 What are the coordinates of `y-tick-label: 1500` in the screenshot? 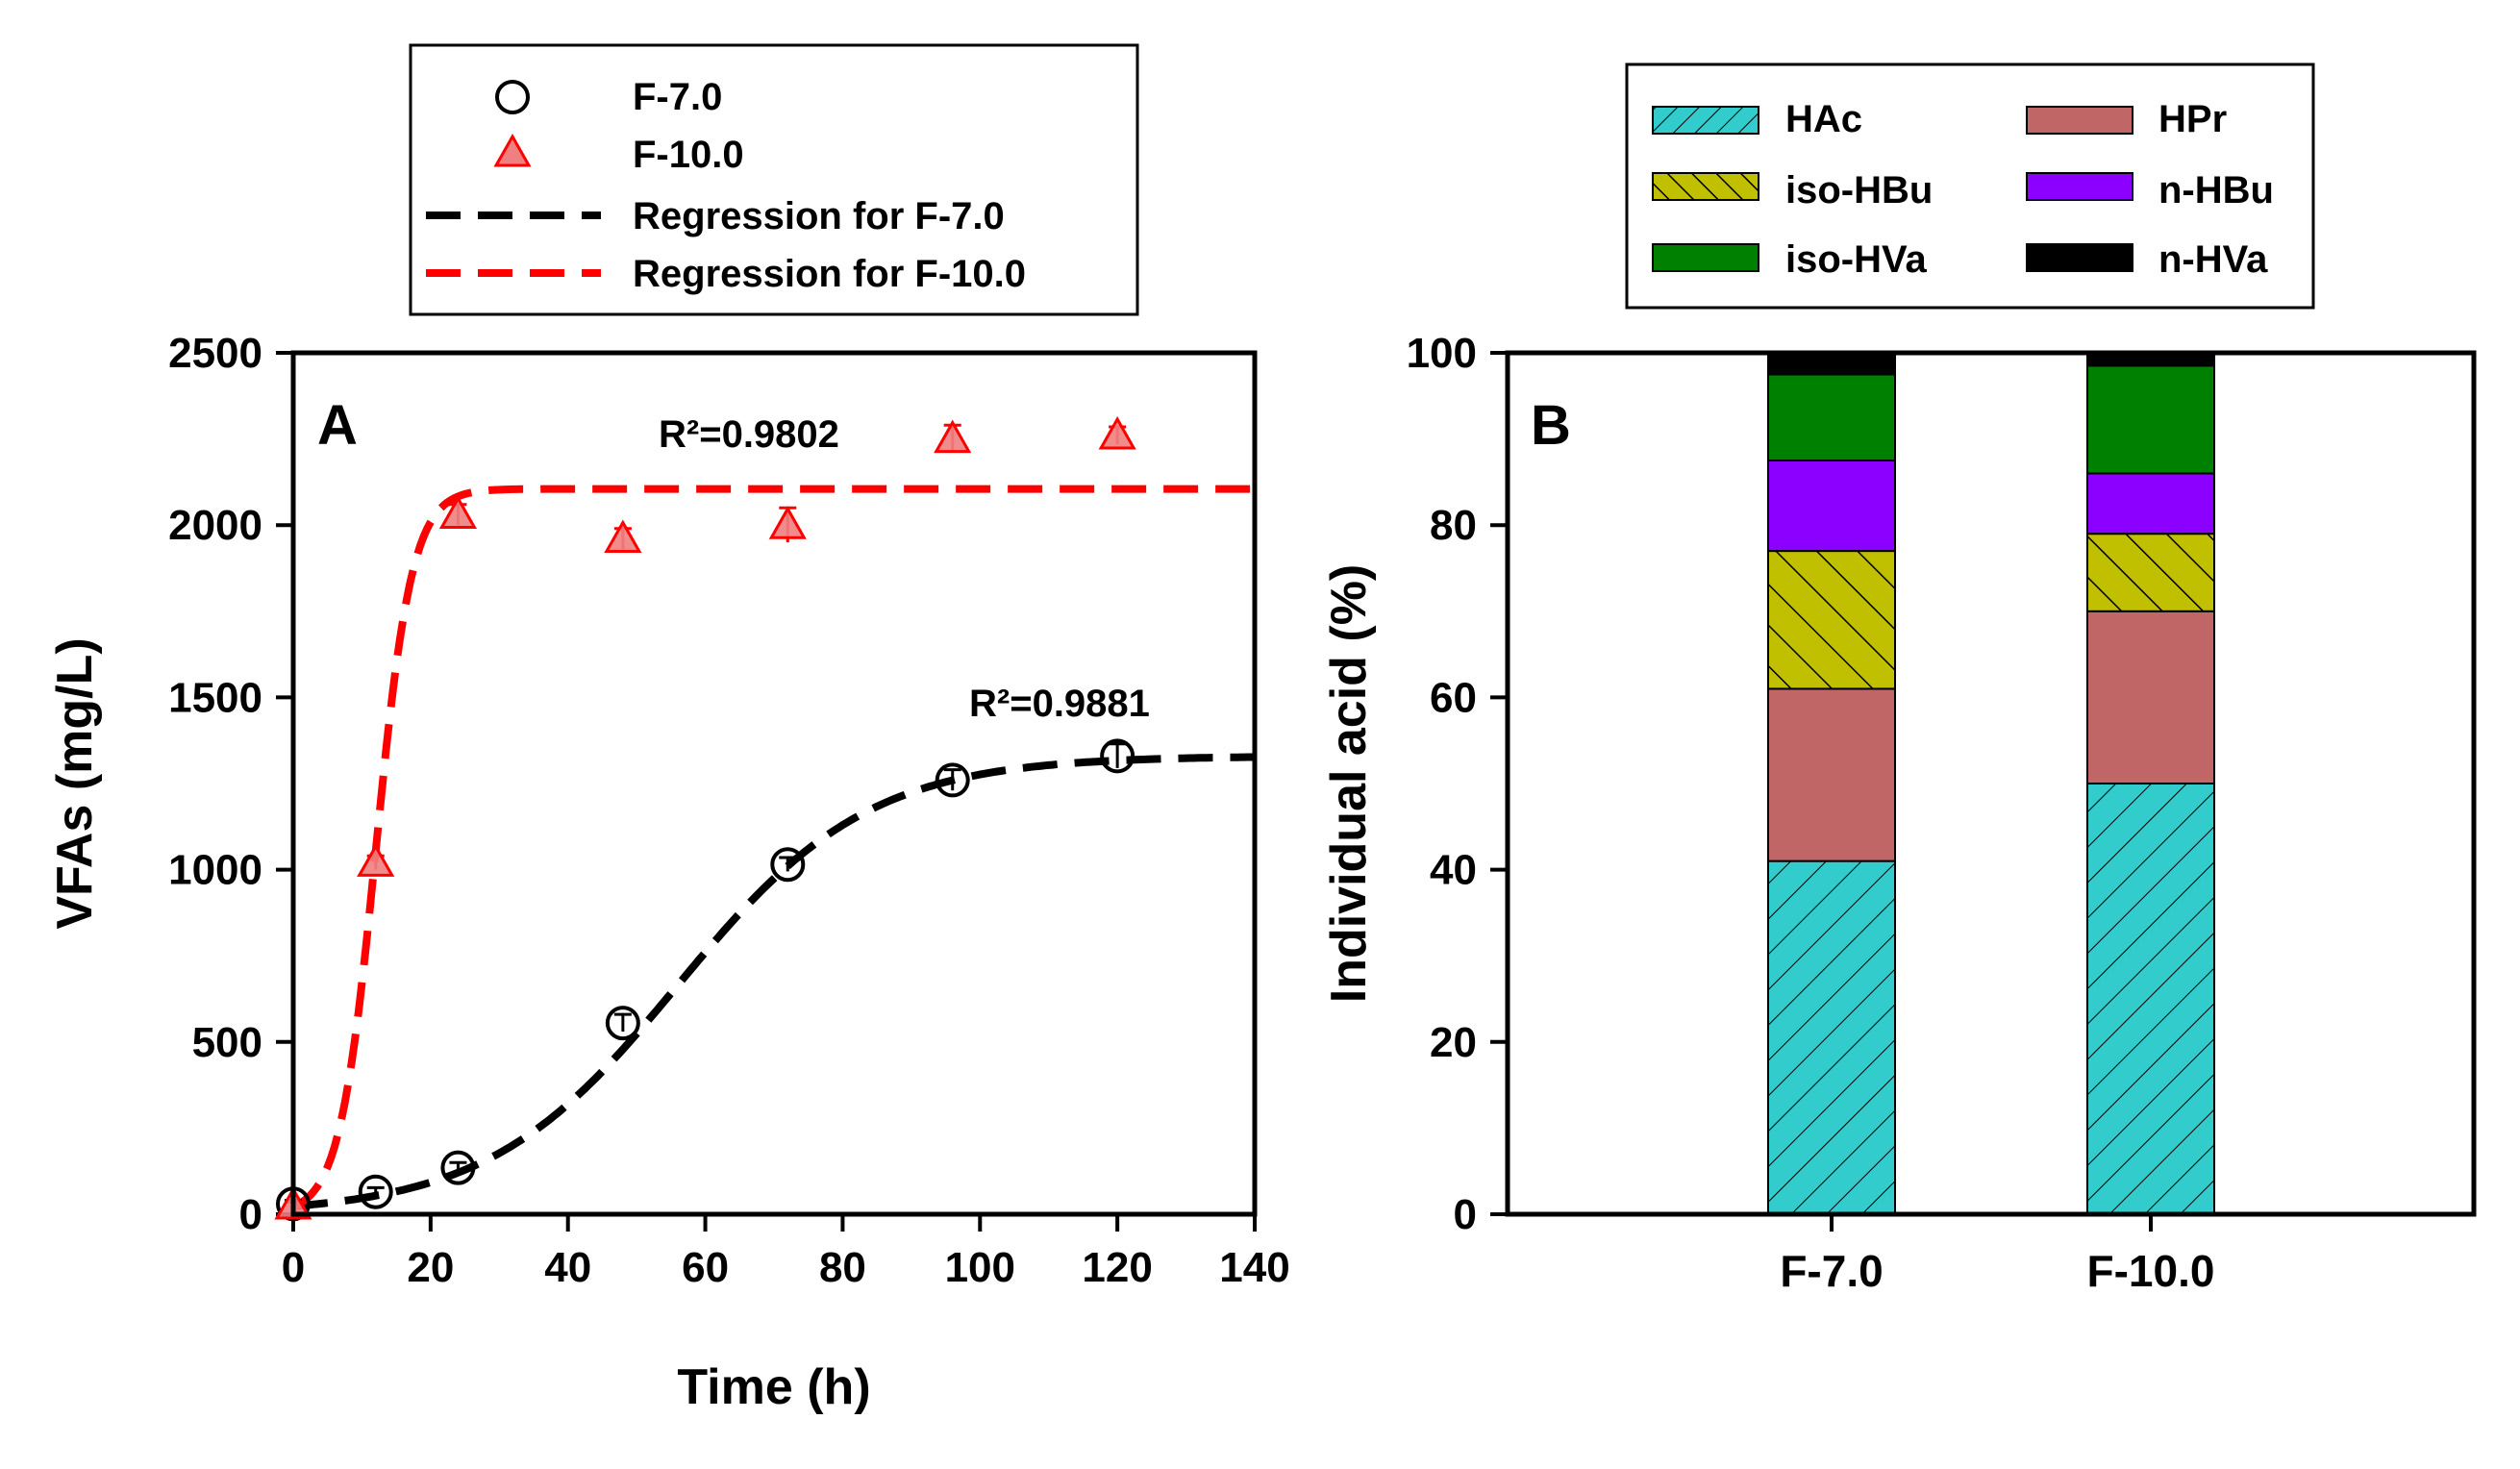 It's located at (215, 697).